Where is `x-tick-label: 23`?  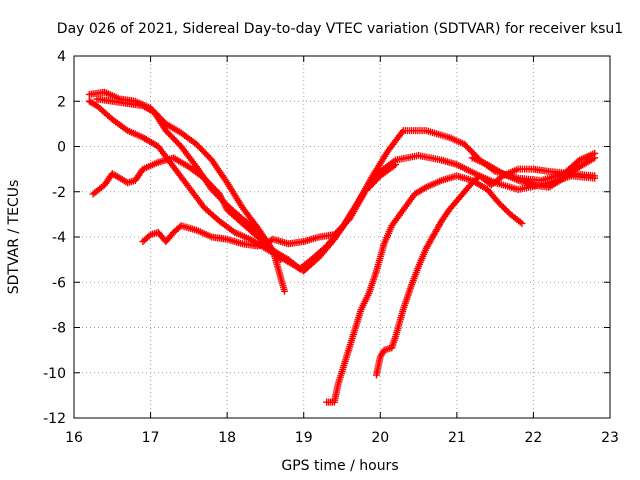 x-tick-label: 23 is located at coordinates (610, 438).